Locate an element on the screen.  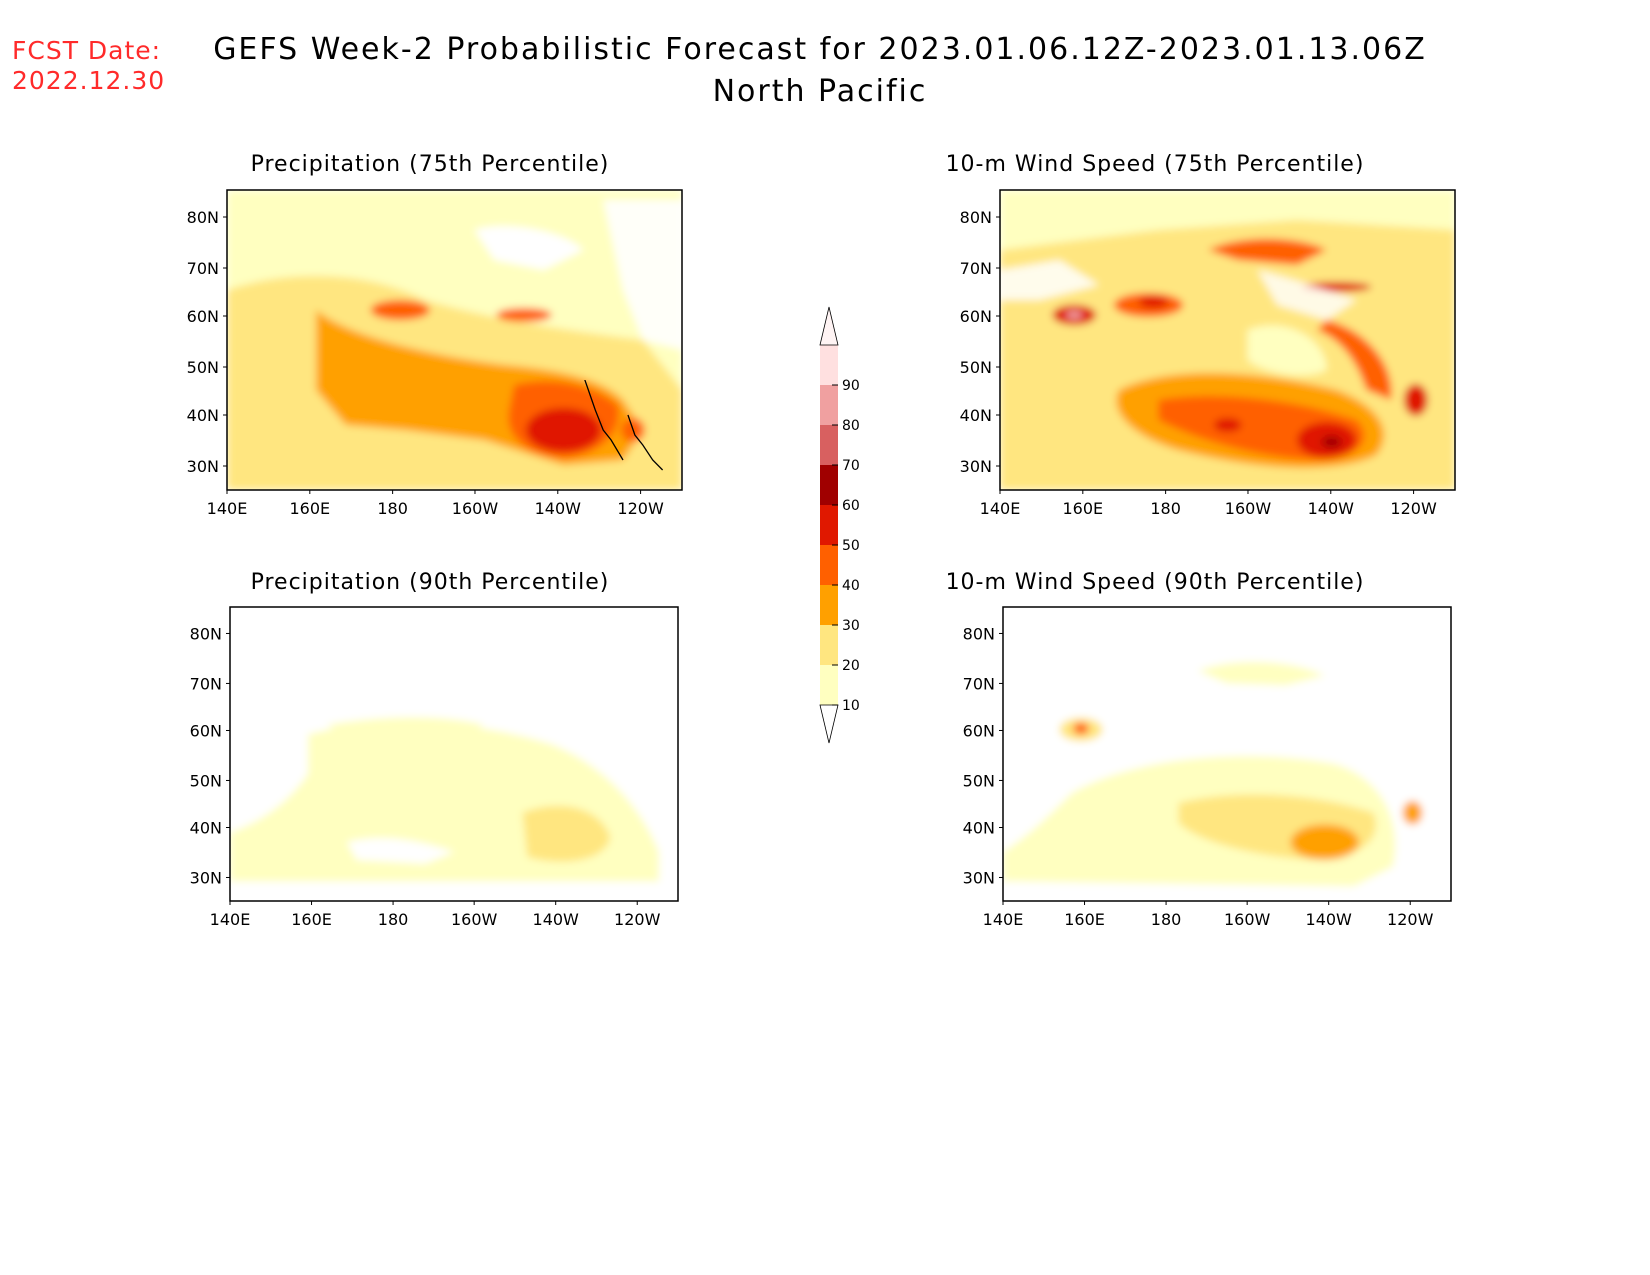
panel-title-precip-90: Precipitation (90th Percentile) is located at coordinates (430, 582).